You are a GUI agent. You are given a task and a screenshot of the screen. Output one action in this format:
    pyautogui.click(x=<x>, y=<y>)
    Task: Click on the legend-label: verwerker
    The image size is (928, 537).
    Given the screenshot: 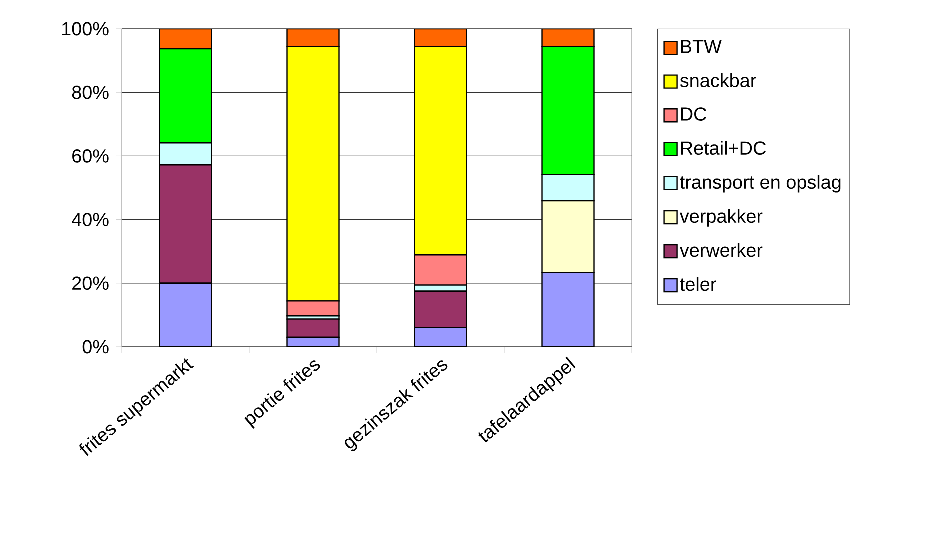 What is the action you would take?
    pyautogui.click(x=721, y=250)
    